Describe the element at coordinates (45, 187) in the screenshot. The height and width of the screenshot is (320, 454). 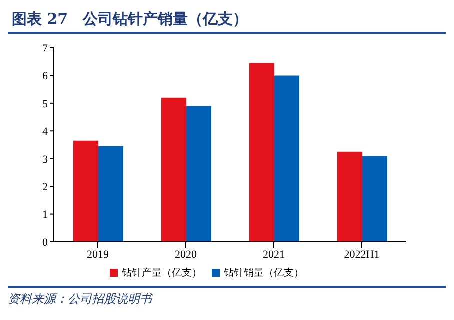
I see `y-tick-label: 2` at that location.